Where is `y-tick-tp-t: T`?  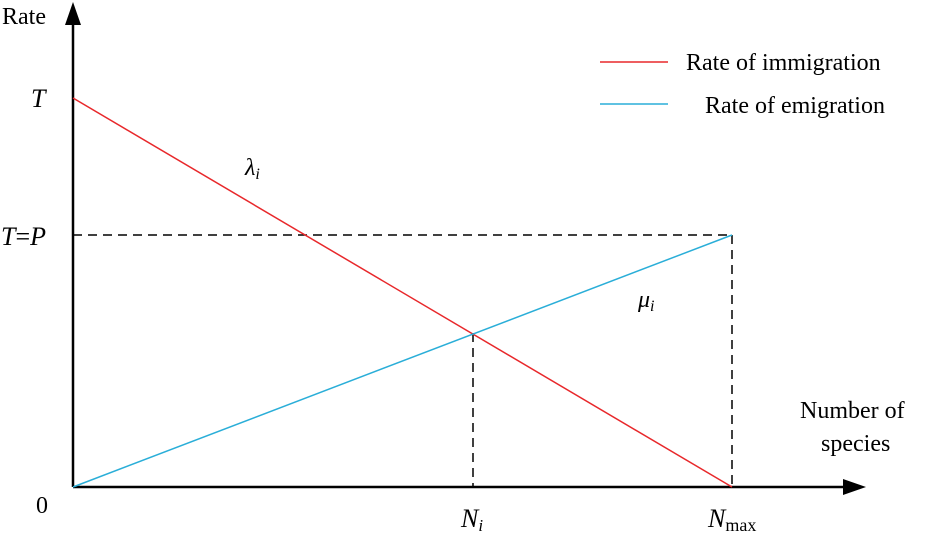 y-tick-tp-t: T is located at coordinates (9, 236).